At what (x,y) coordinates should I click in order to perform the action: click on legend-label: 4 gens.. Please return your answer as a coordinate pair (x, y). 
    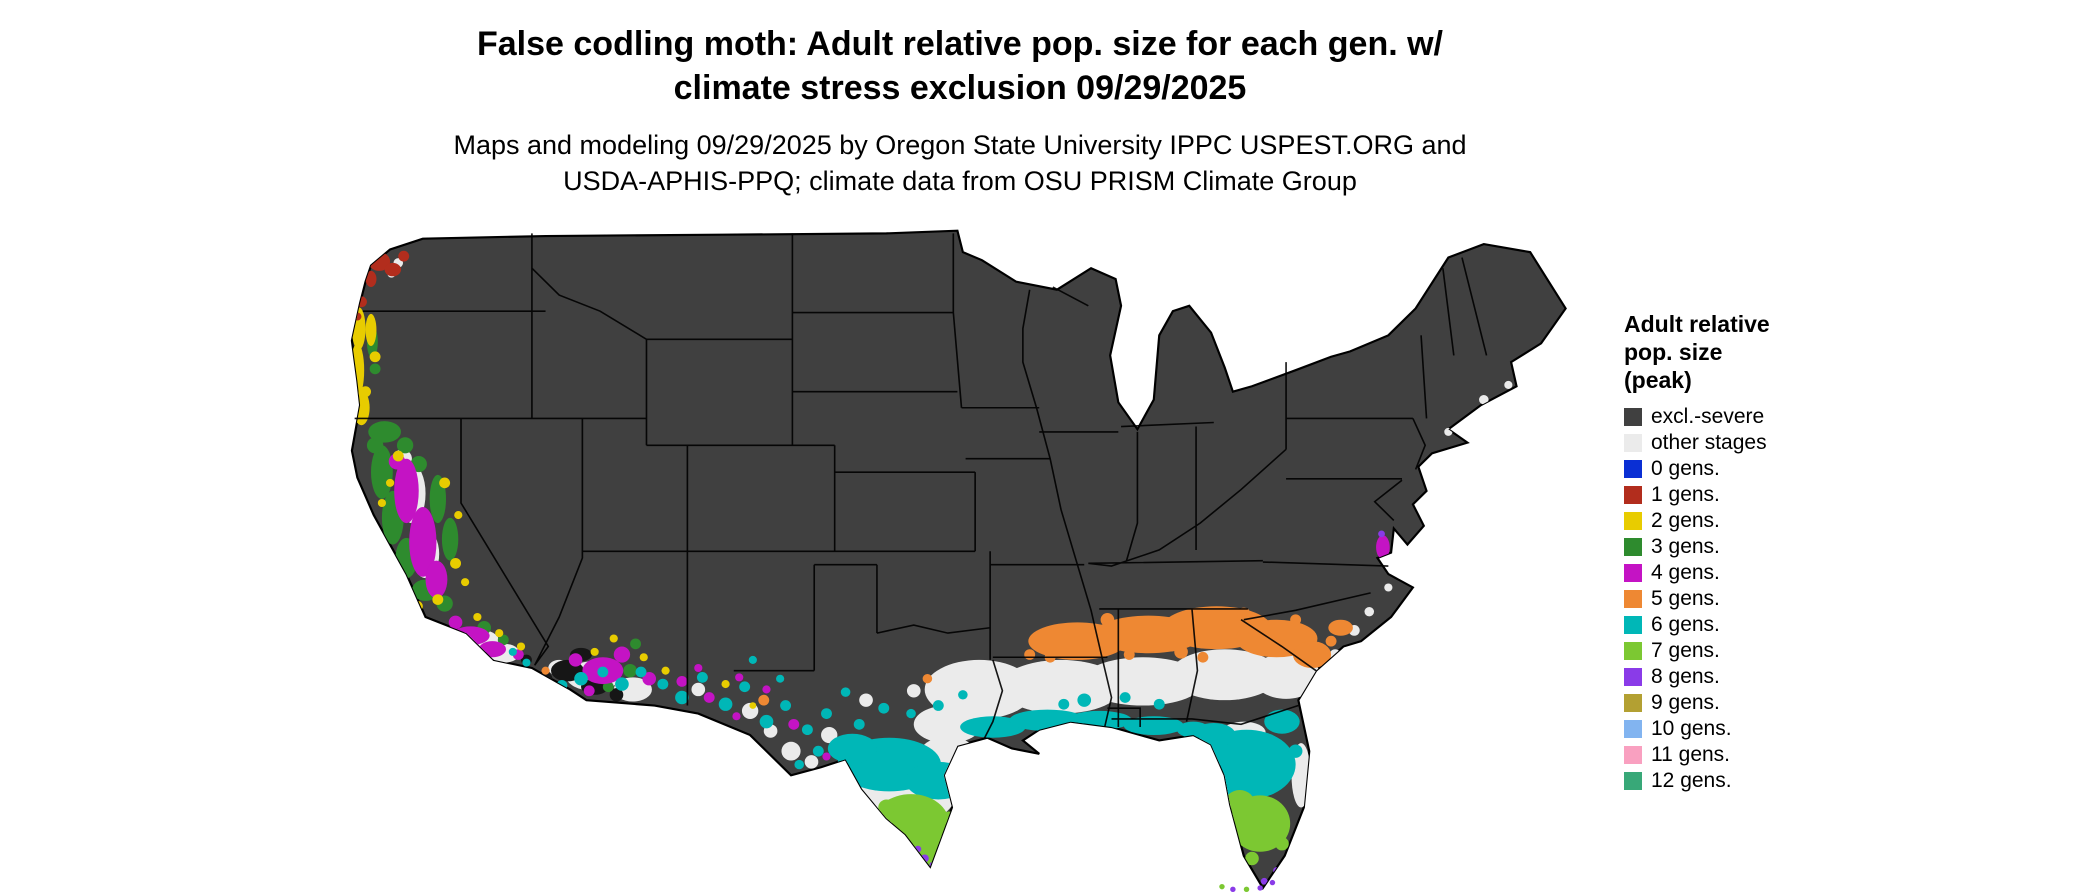
    Looking at the image, I should click on (1685, 573).